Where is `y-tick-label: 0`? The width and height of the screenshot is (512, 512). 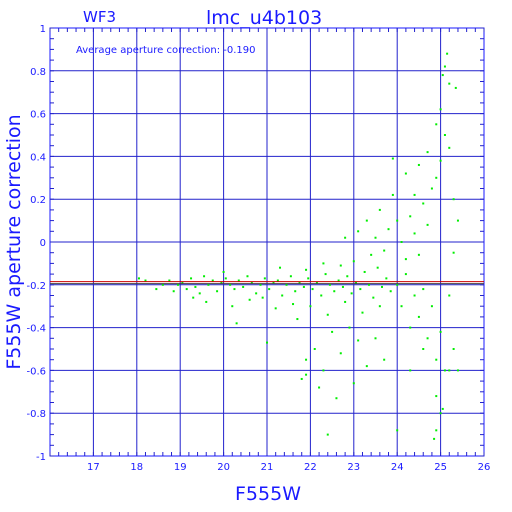
y-tick-label: 0 is located at coordinates (43, 243).